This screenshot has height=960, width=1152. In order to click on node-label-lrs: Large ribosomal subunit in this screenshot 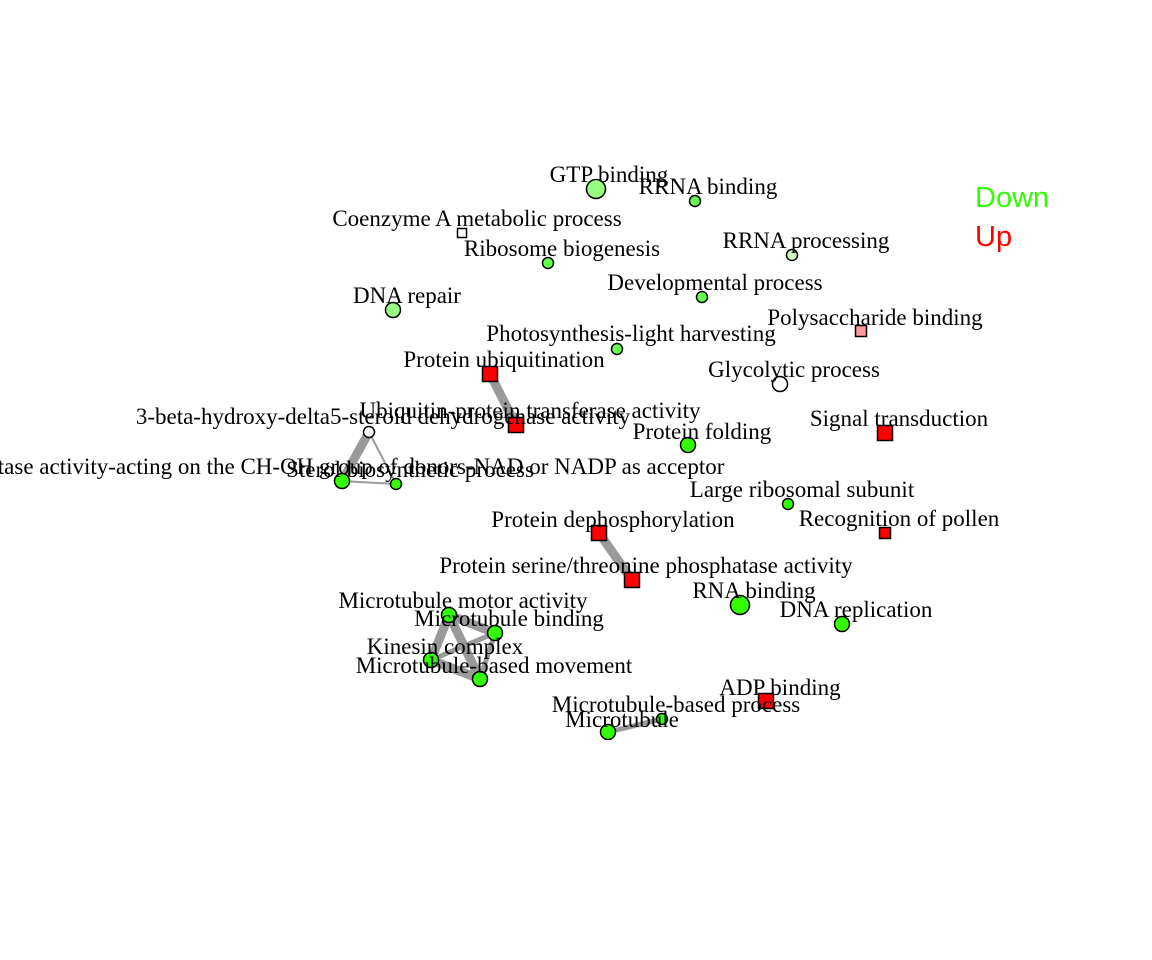, I will do `click(802, 489)`.